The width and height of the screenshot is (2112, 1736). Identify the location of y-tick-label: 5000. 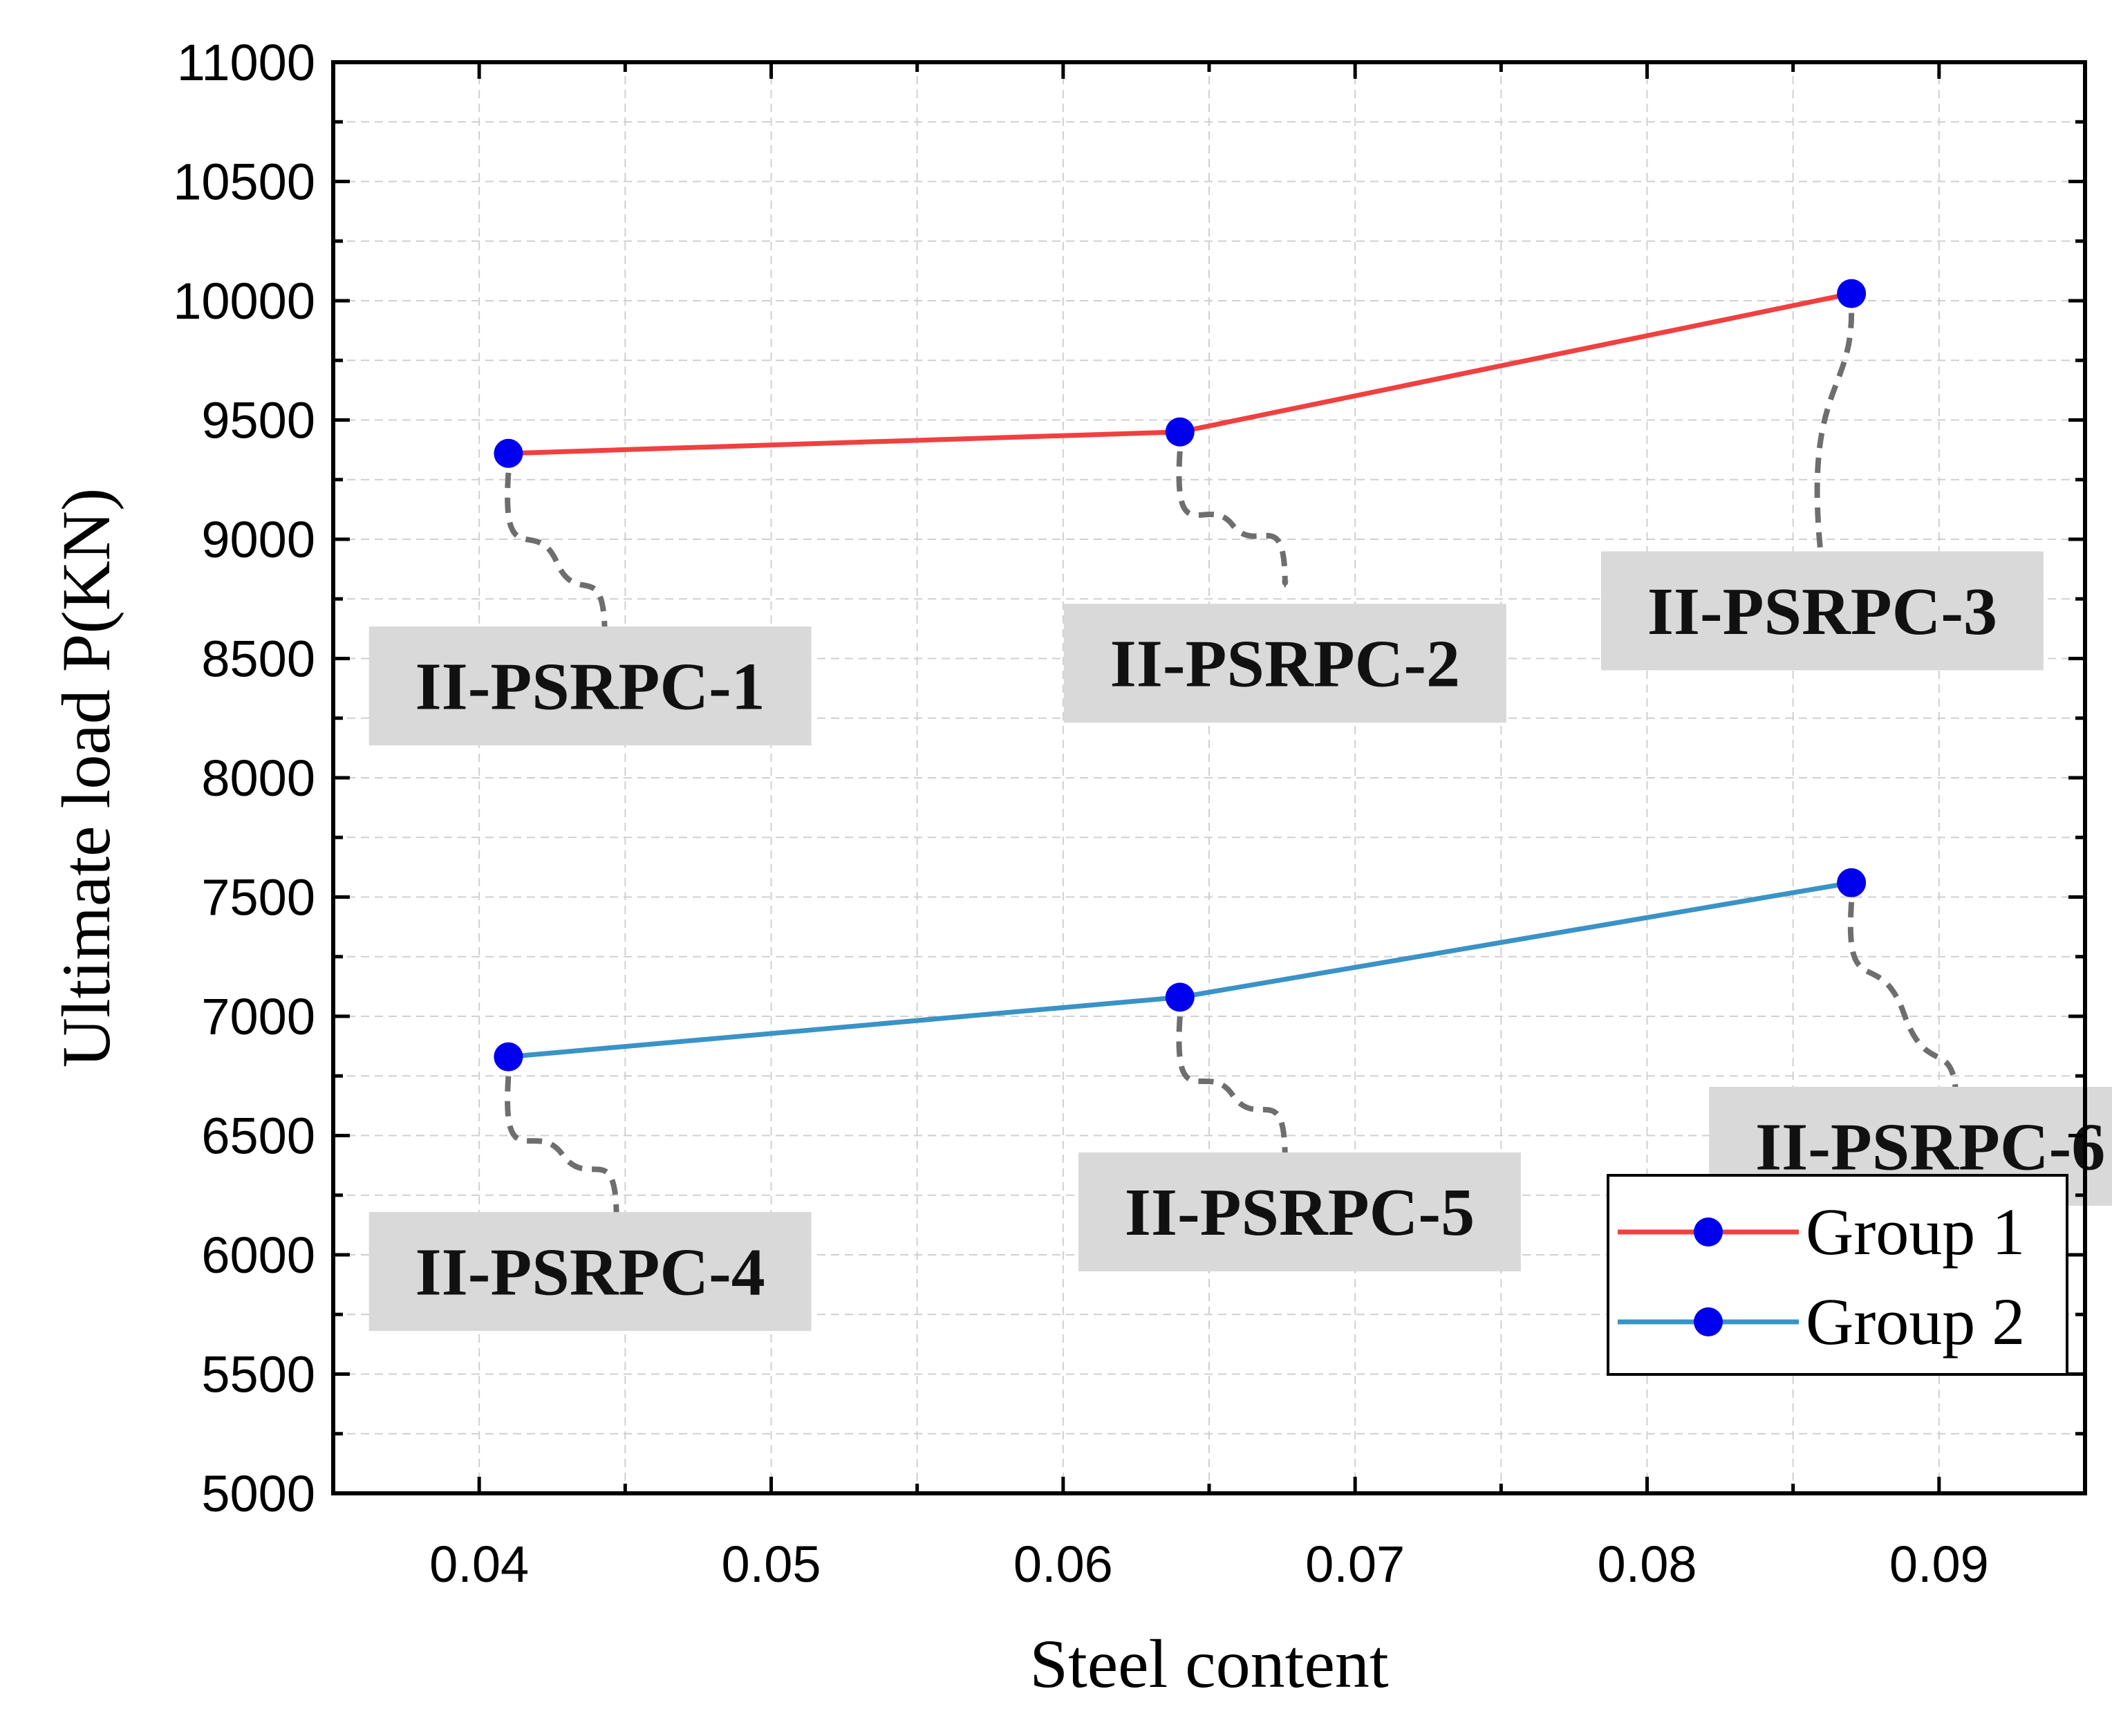
(258, 1493).